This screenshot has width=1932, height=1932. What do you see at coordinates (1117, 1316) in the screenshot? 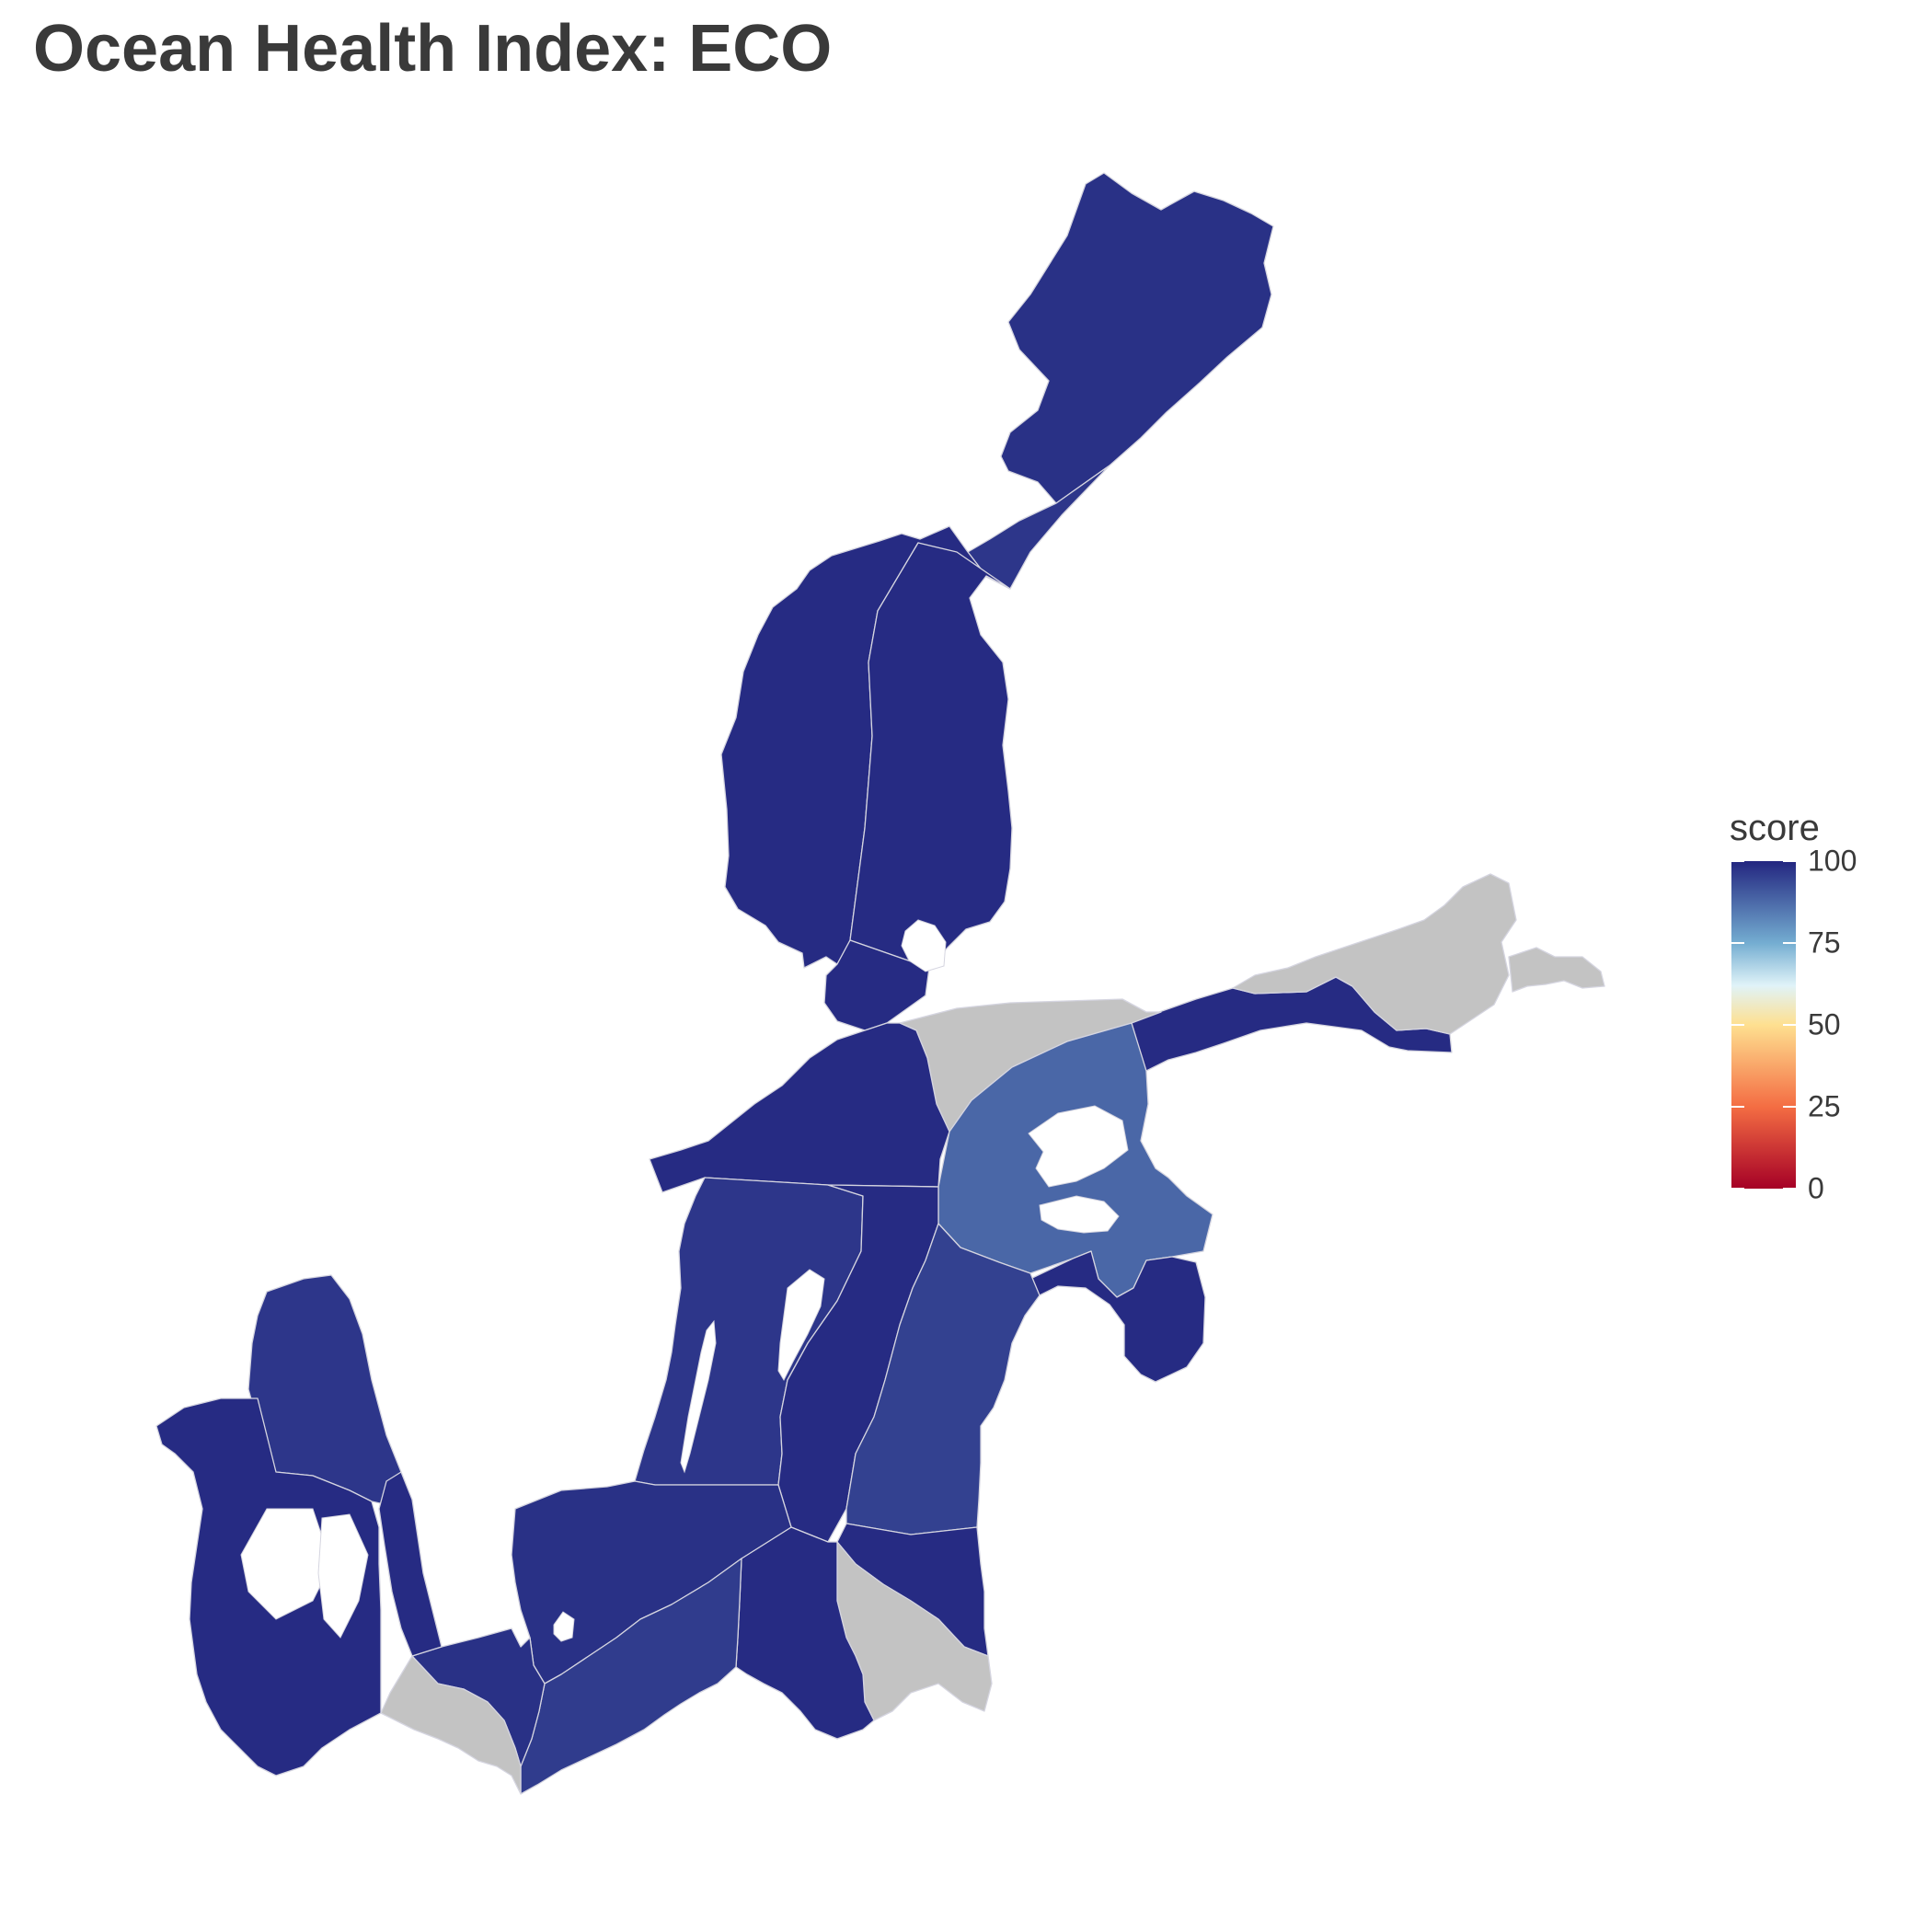
I see `region-gulf-of-riga` at bounding box center [1117, 1316].